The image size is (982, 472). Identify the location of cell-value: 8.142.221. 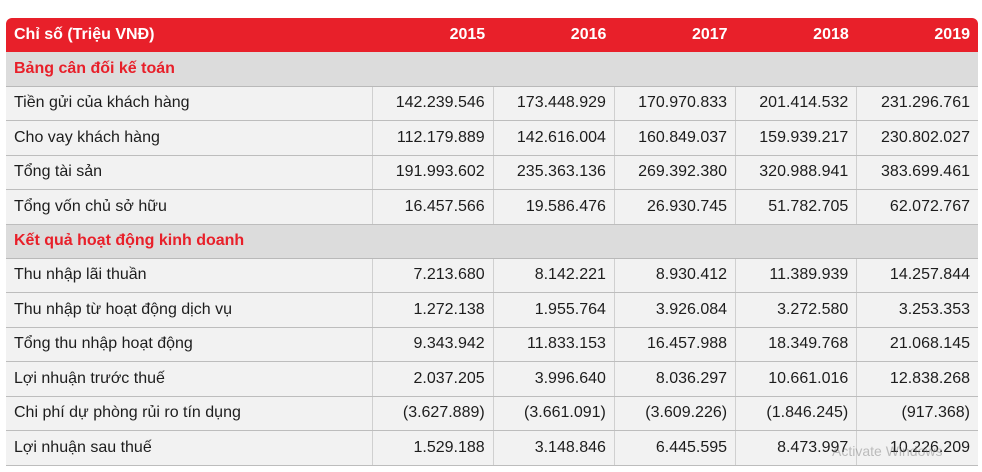
(553, 275).